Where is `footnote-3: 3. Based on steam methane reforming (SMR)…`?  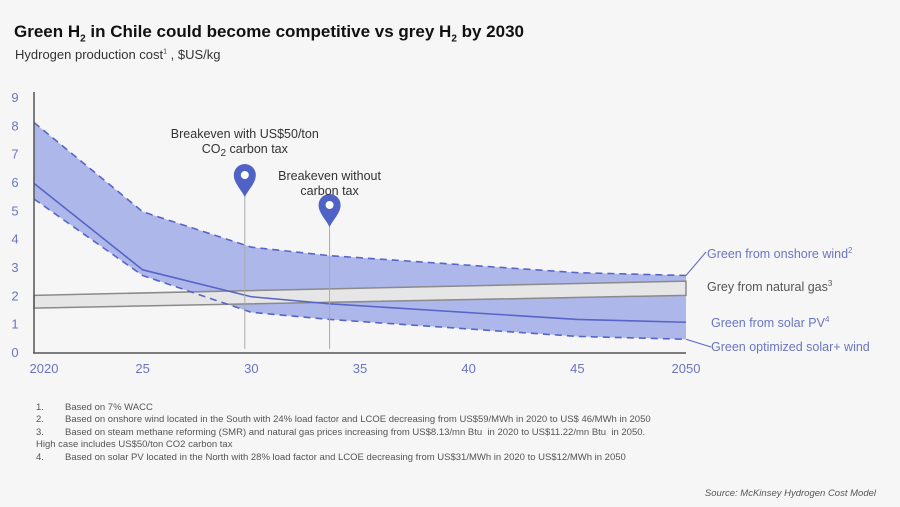
footnote-3: 3. Based on steam methane reforming (SMR)… is located at coordinates (343, 433).